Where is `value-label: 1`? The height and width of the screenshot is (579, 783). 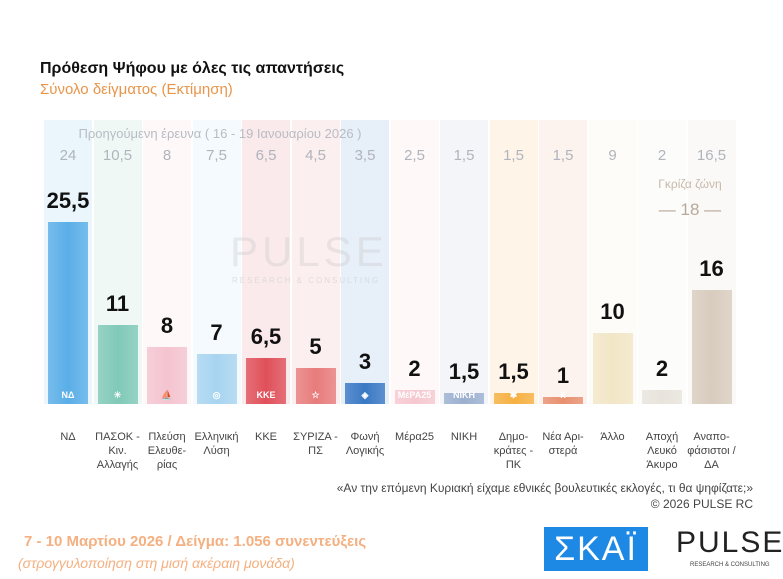
value-label: 1 is located at coordinates (563, 375).